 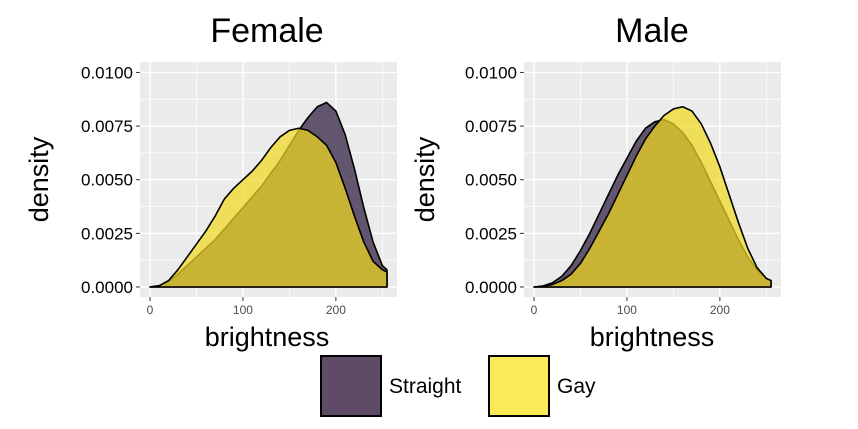 What do you see at coordinates (266, 31) in the screenshot?
I see `panel-title: Female` at bounding box center [266, 31].